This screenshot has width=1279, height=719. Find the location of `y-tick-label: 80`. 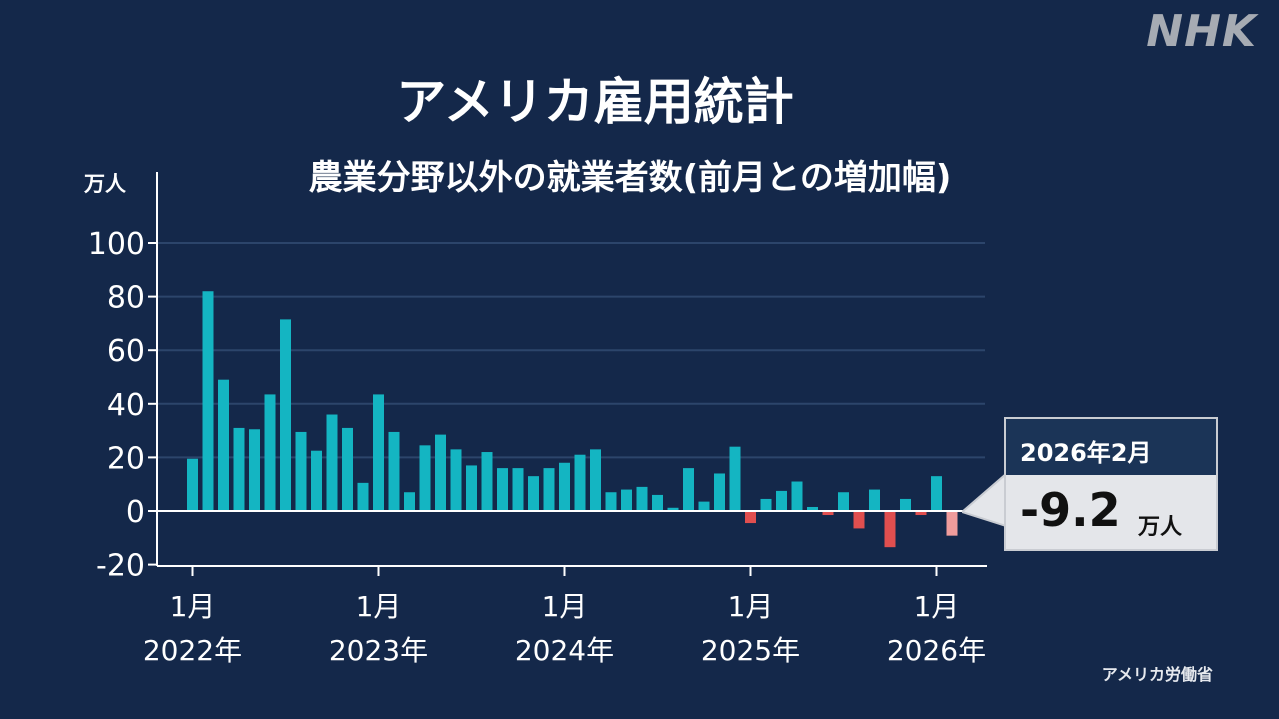

y-tick-label: 80 is located at coordinates (126, 298).